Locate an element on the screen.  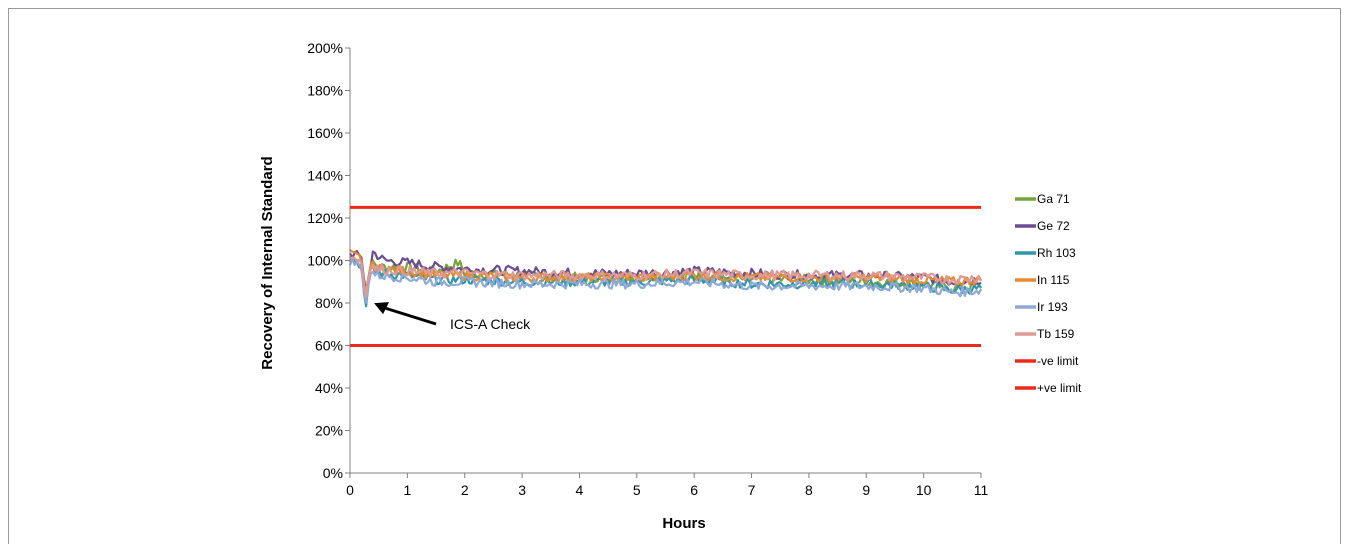
y-tick-label: 120% is located at coordinates (325, 218).